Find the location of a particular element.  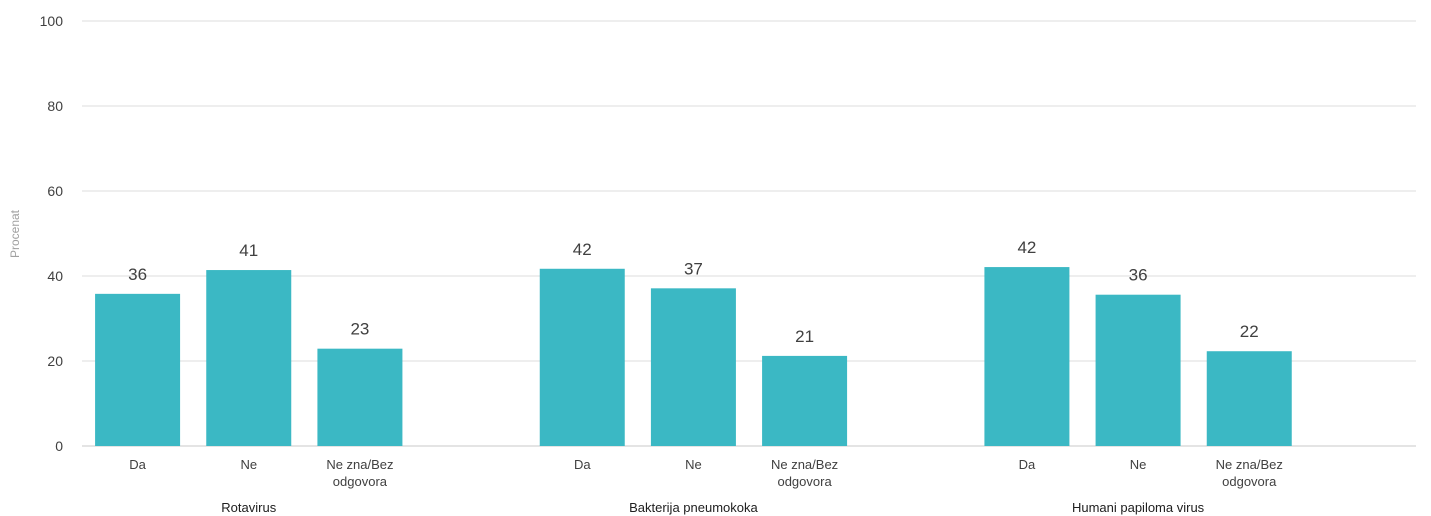

data-label: 37 is located at coordinates (693, 268).